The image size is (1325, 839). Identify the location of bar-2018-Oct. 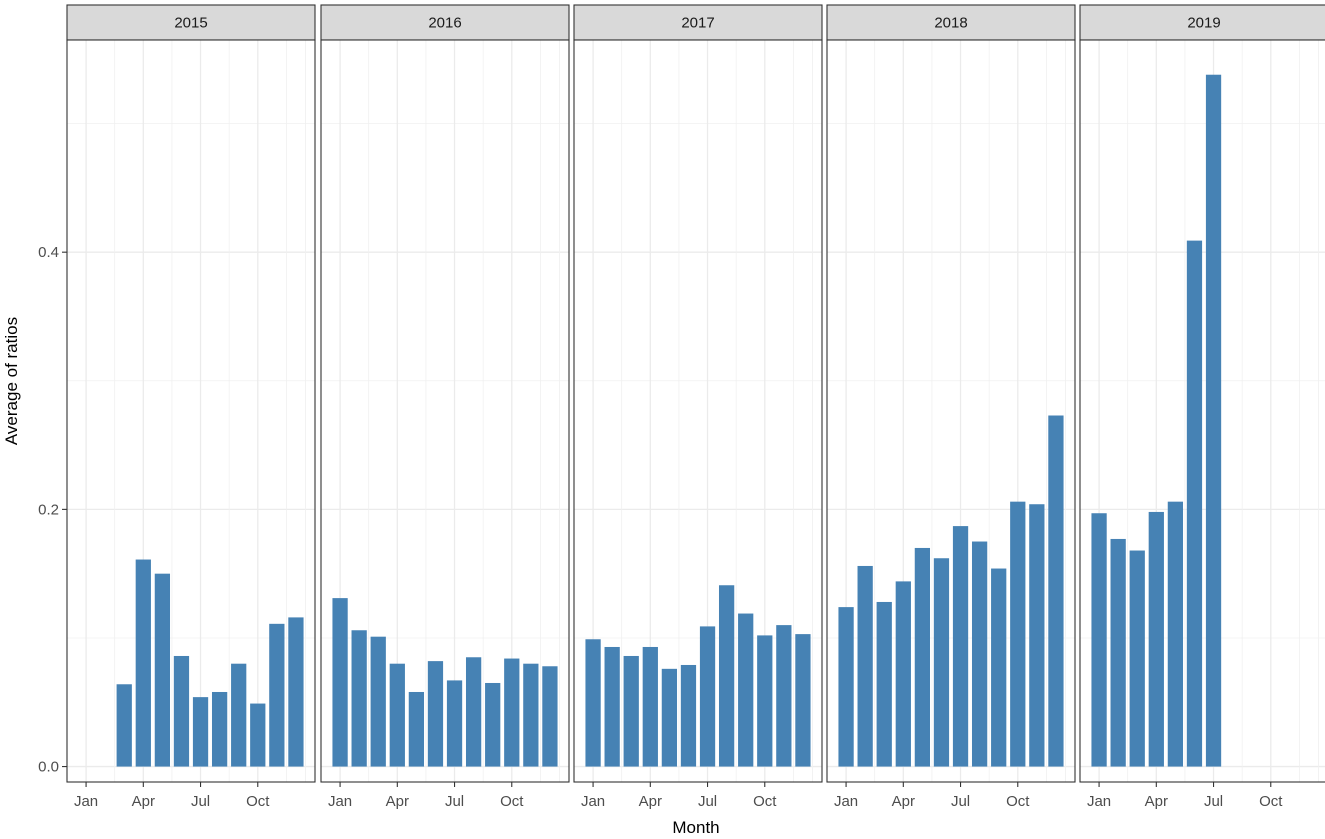
(1018, 634).